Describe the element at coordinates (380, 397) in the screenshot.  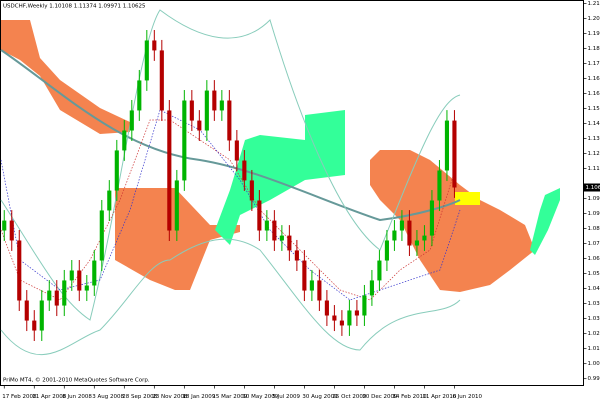
I see `x-tick-label: 20 Dec 2009` at that location.